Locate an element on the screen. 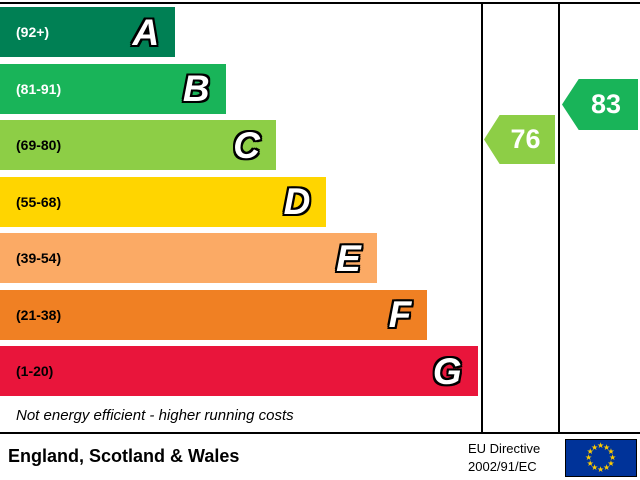 The width and height of the screenshot is (640, 480). band-row-f: (21-38) F is located at coordinates (240, 315).